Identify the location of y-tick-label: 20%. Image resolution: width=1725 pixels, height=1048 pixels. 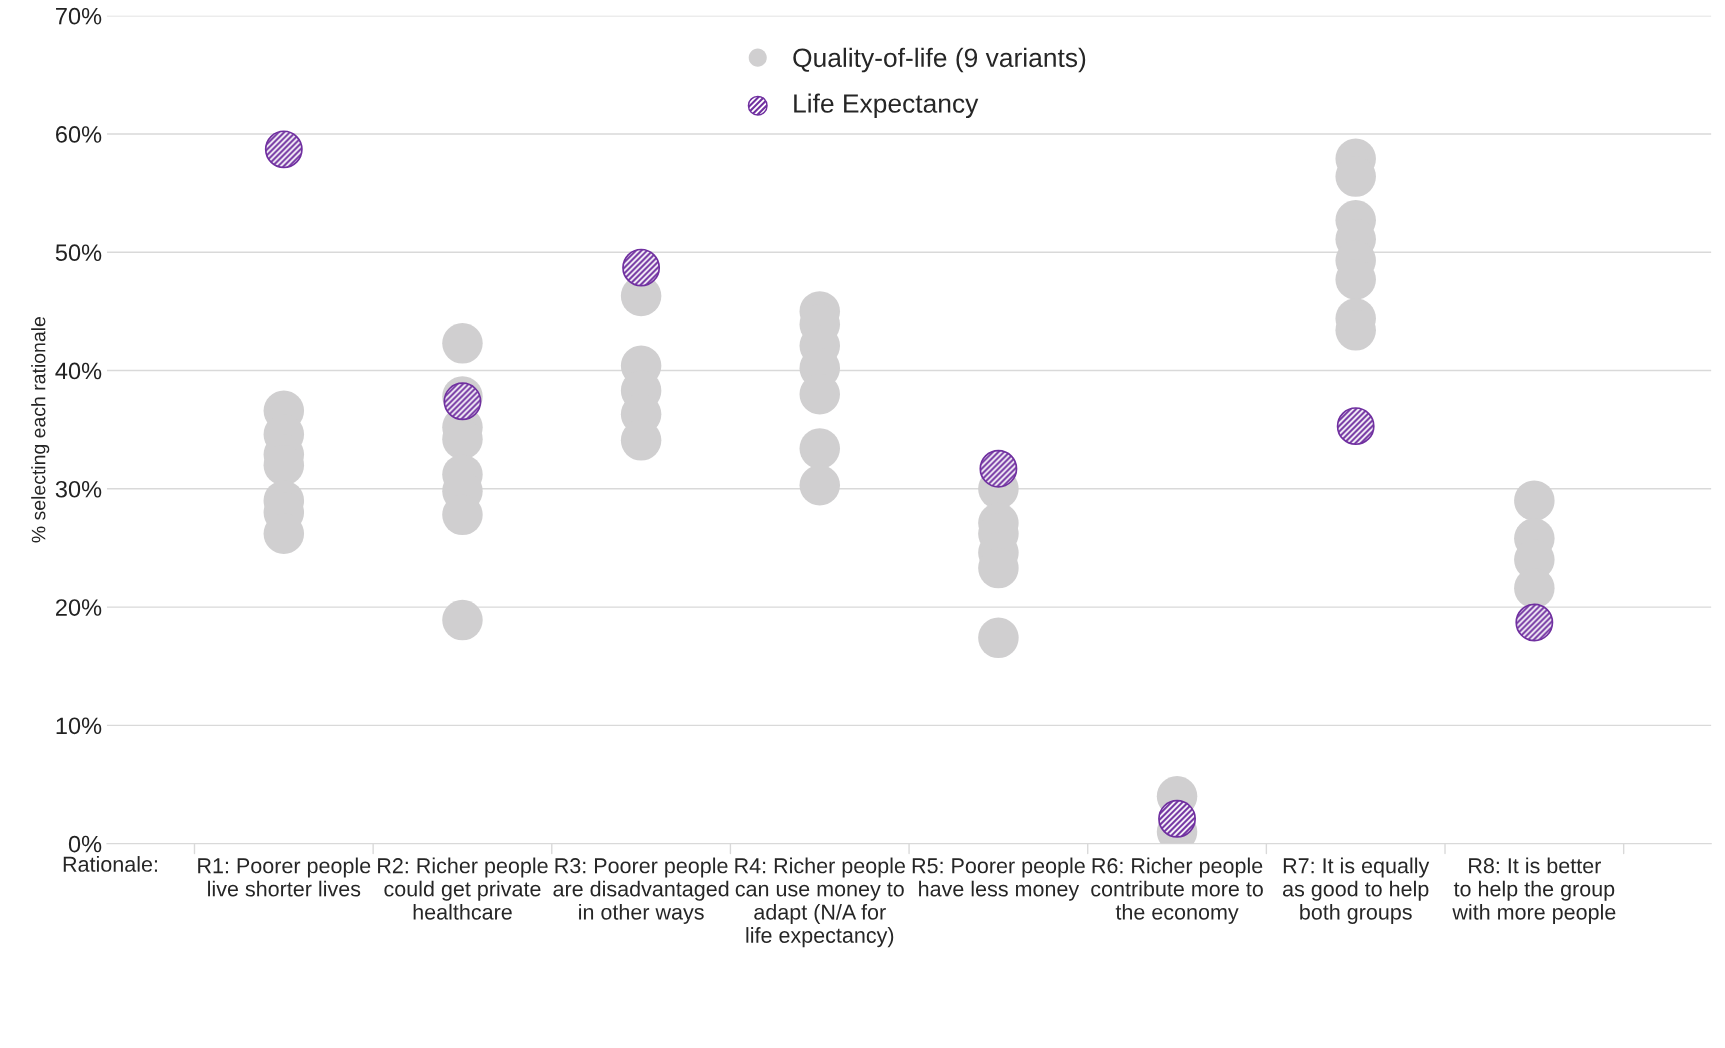
(79, 607).